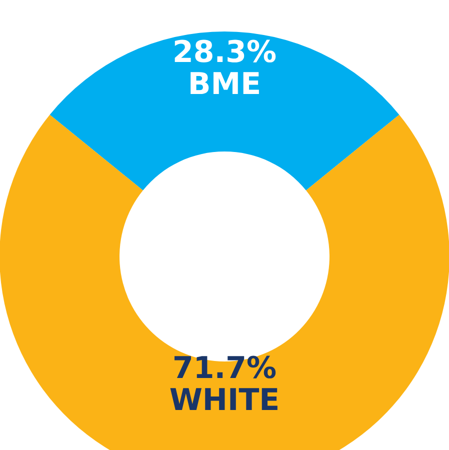  I want to click on data-label: 28.3%, so click(224, 52).